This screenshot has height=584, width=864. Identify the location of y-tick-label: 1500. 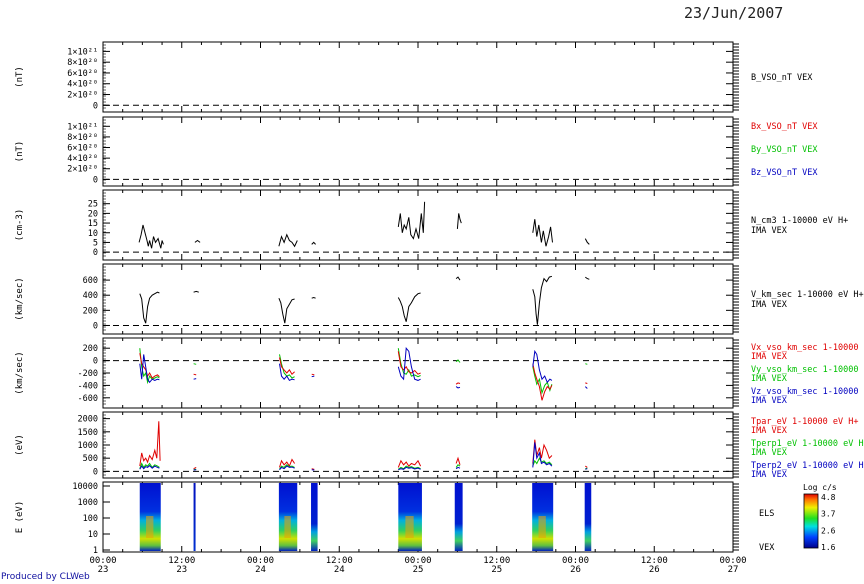
(88, 433).